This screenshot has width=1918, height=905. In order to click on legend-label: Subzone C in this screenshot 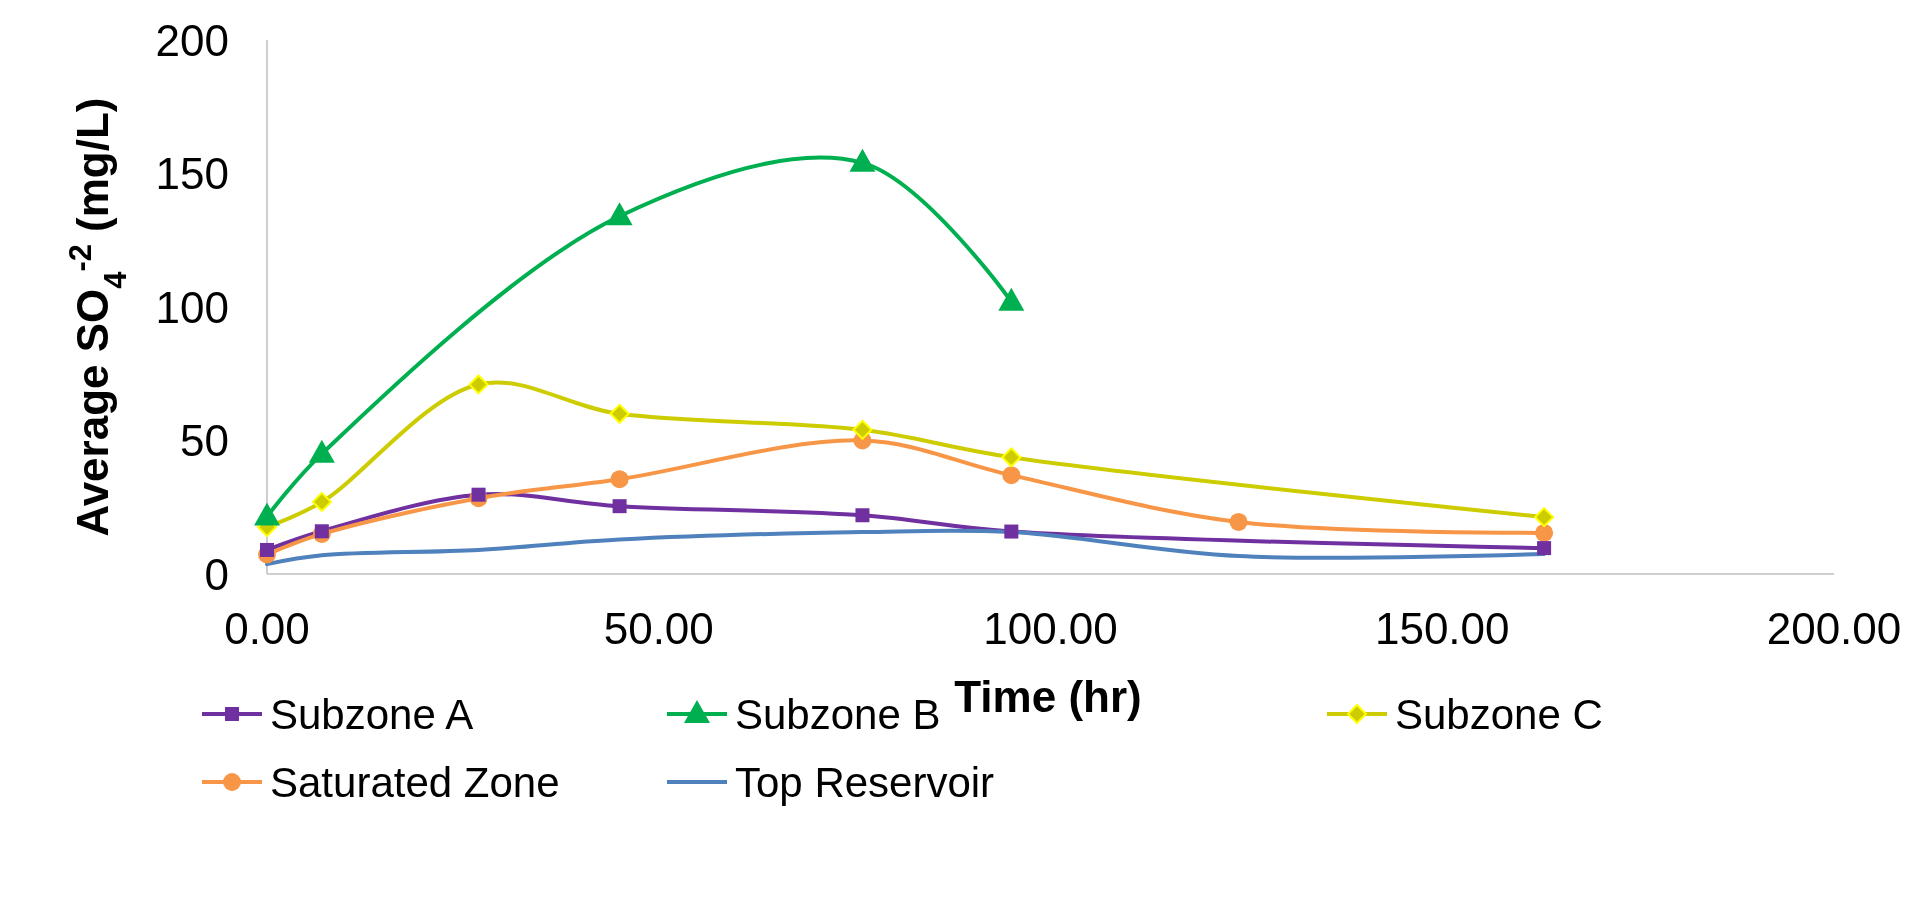, I will do `click(1499, 714)`.